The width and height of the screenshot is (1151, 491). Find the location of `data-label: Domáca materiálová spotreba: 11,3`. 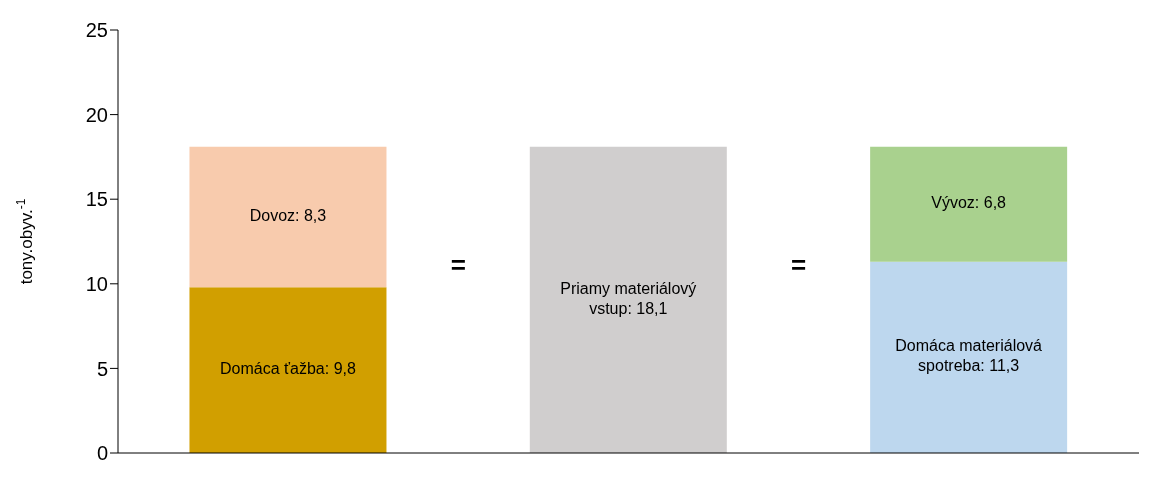

data-label: Domáca materiálová spotreba: 11,3 is located at coordinates (969, 356).